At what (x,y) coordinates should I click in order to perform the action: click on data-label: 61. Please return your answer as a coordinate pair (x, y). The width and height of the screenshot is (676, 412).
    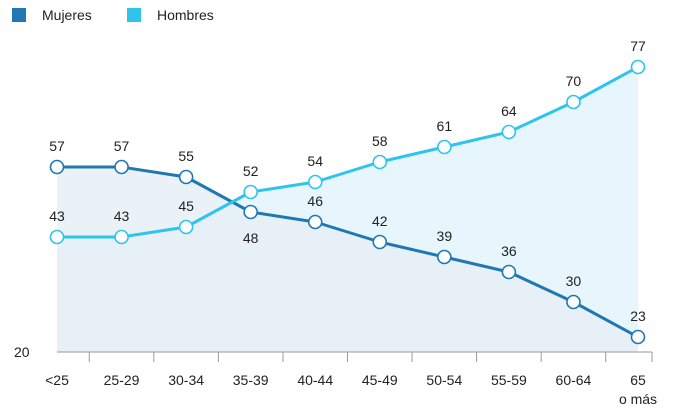
    Looking at the image, I should click on (445, 126).